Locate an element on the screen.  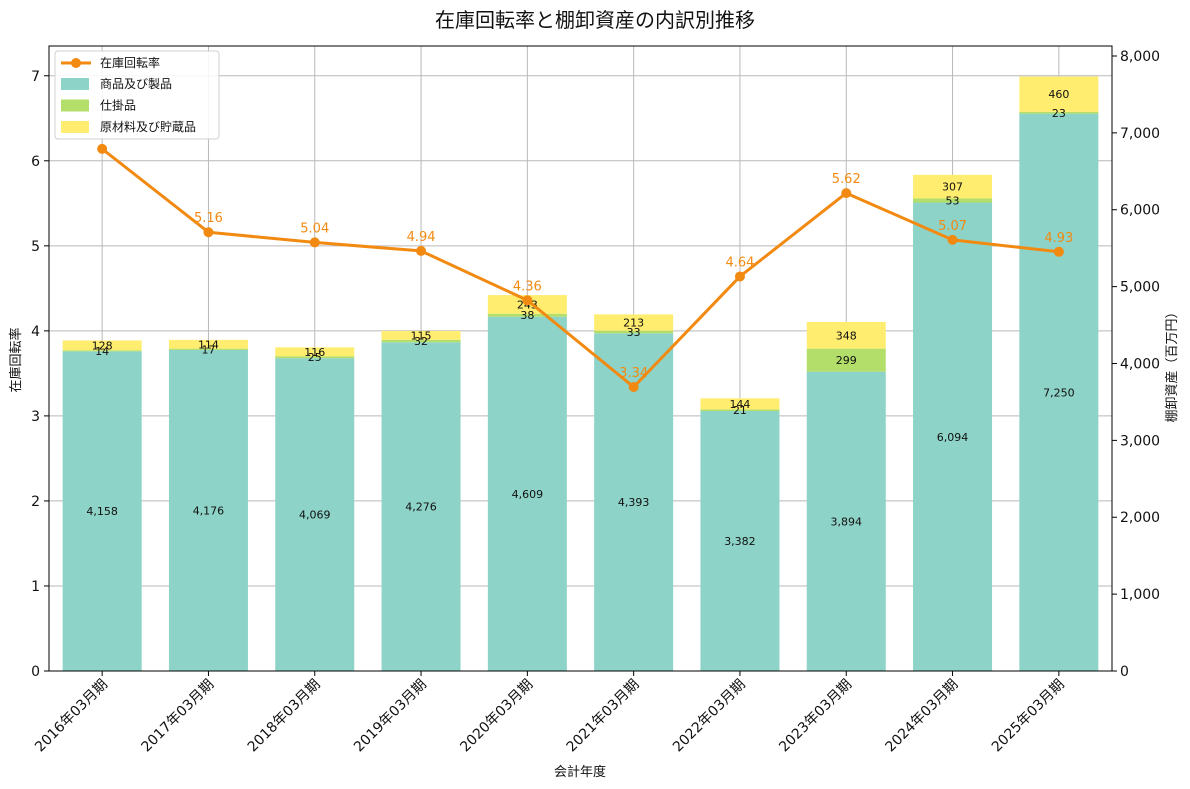
bar-value-label: 4,609 is located at coordinates (528, 494).